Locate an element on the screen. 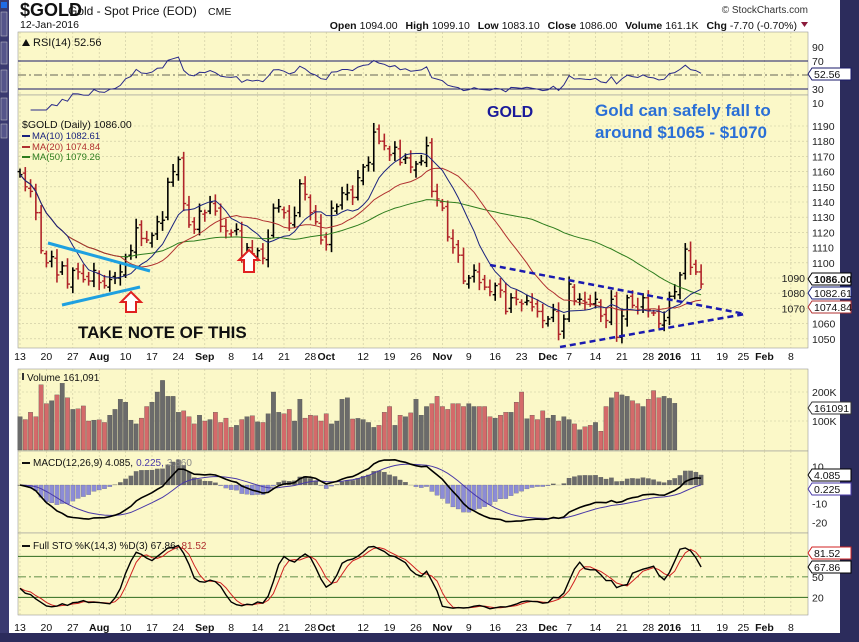 The height and width of the screenshot is (642, 859). toolbar-icon is located at coordinates (4, 5).